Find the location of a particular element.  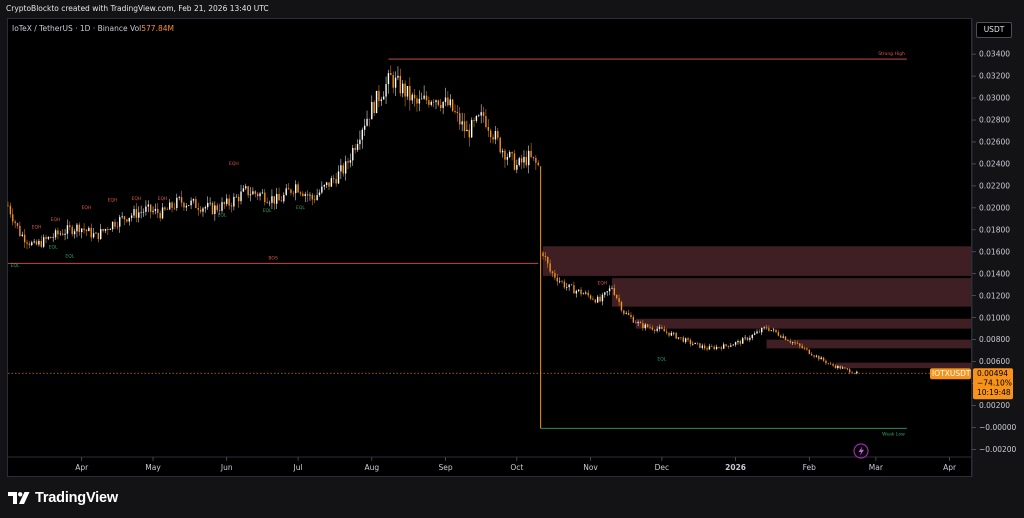

structure-label: Weak Low is located at coordinates (893, 434).